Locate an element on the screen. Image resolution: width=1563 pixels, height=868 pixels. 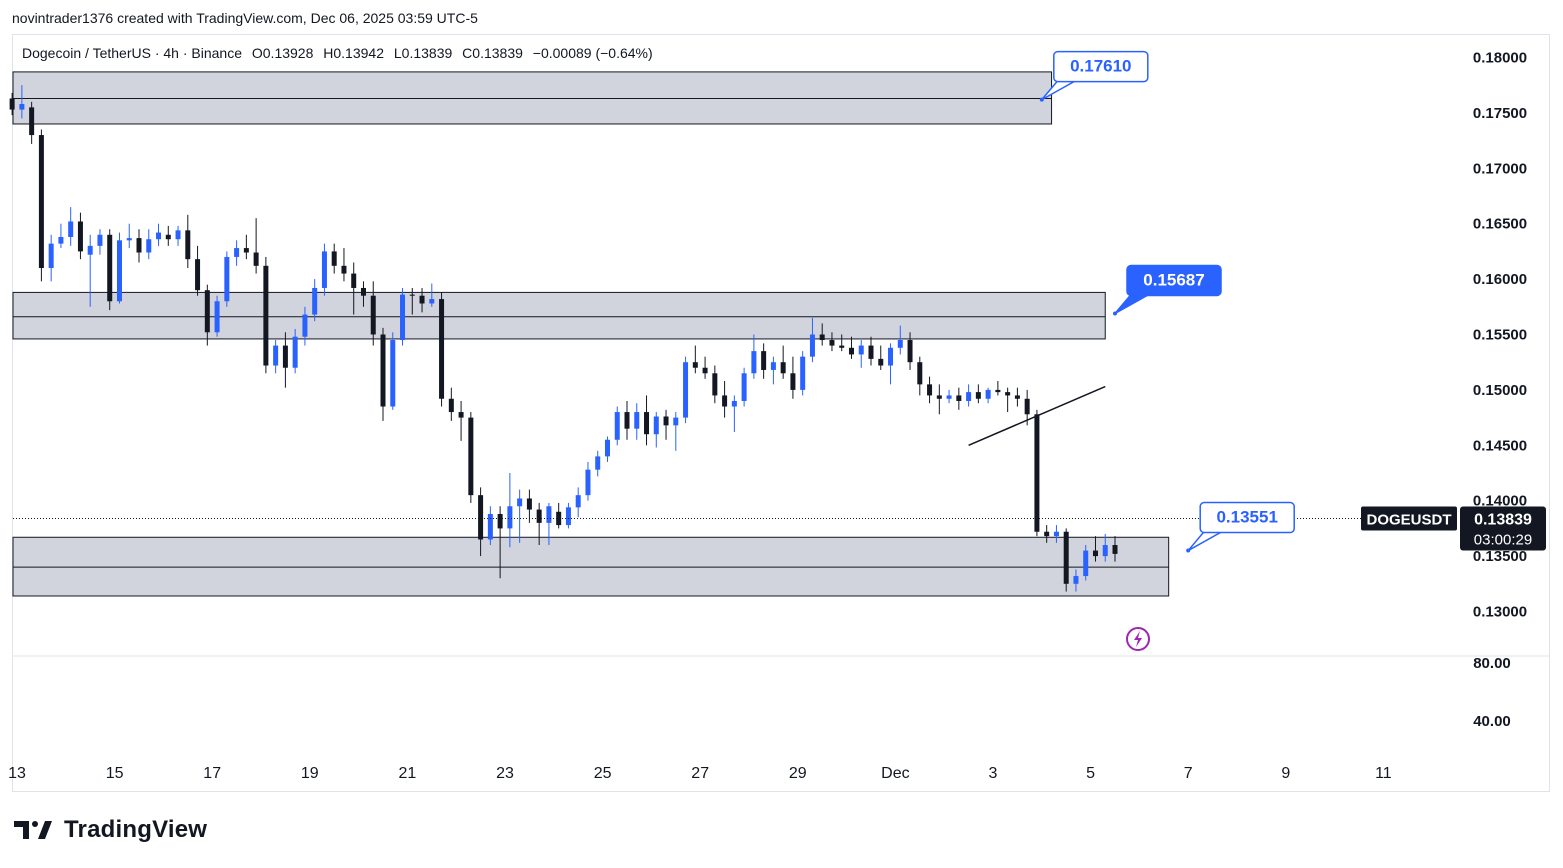
callout-box is located at coordinates (1247, 517).